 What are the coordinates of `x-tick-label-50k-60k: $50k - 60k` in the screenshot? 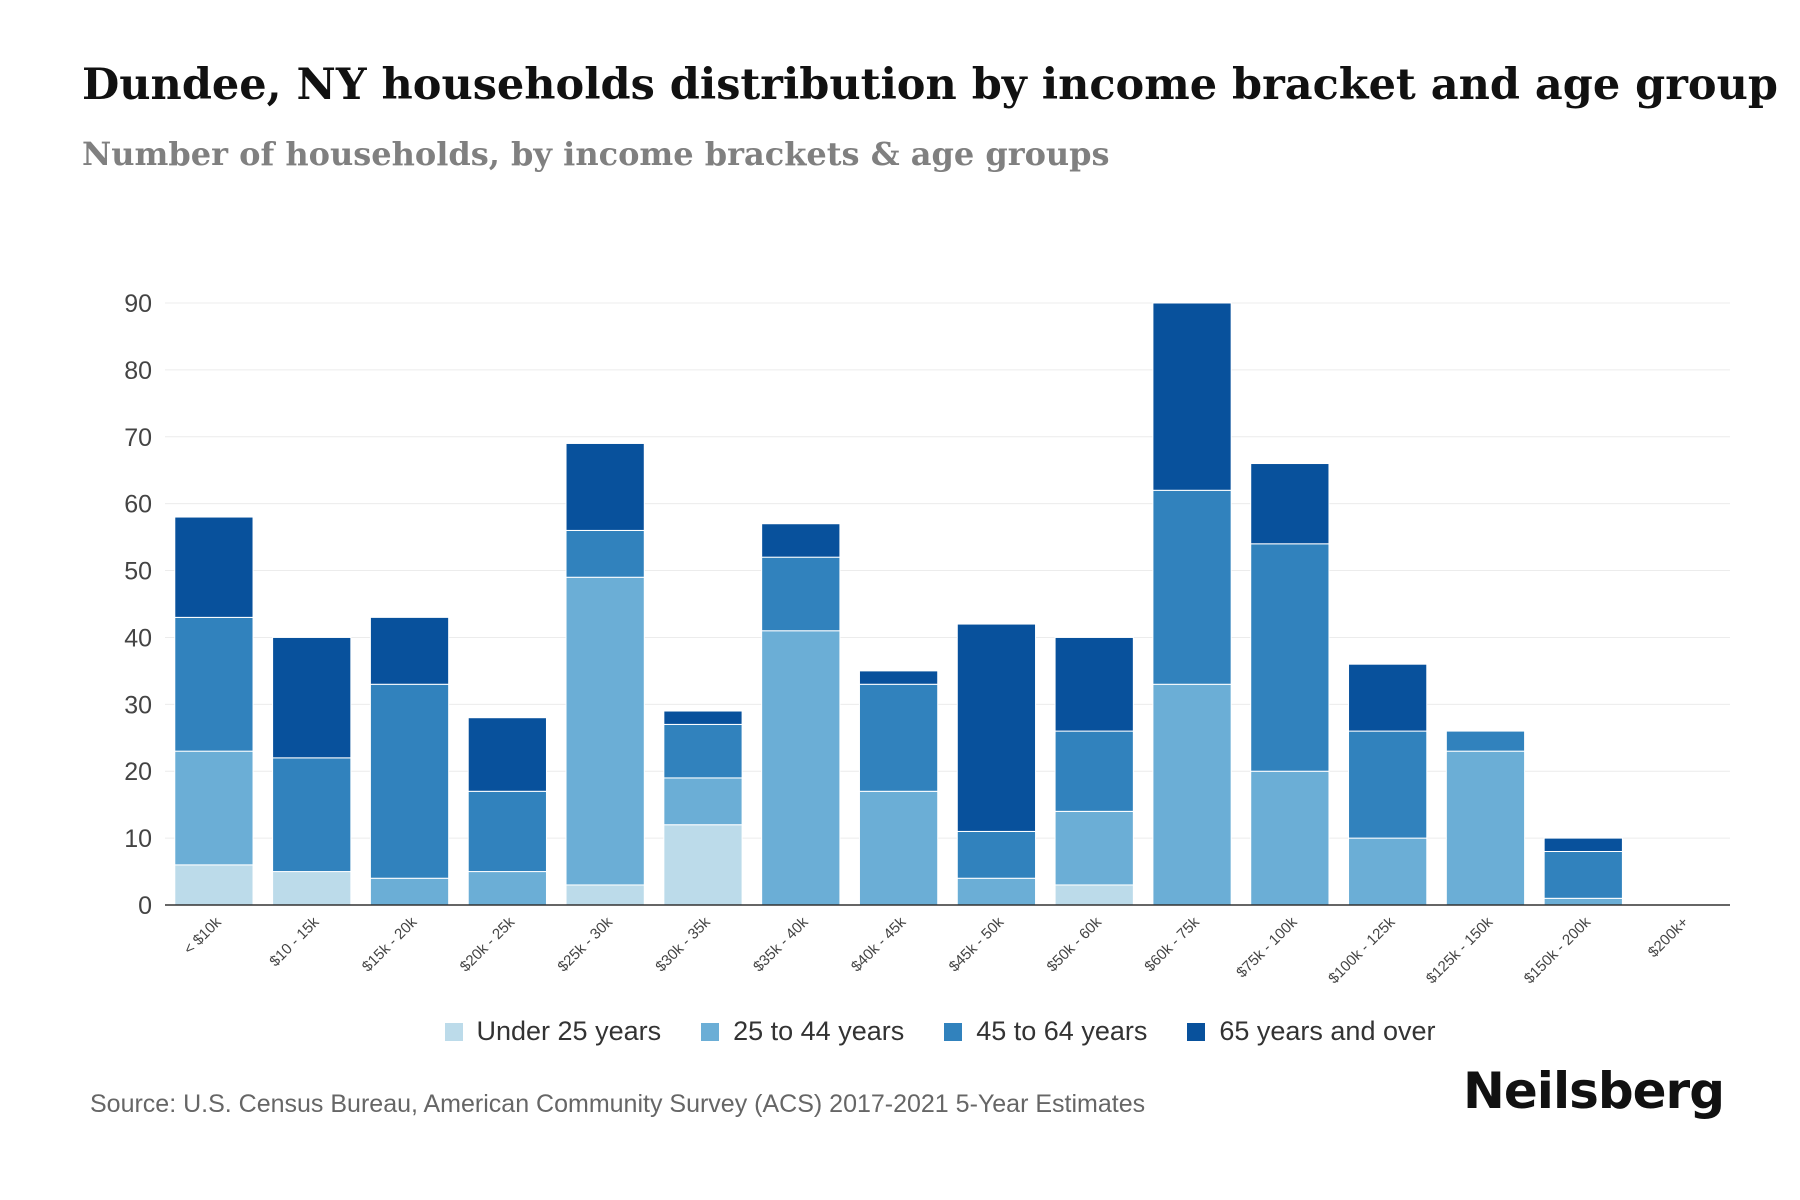 It's located at (1074, 944).